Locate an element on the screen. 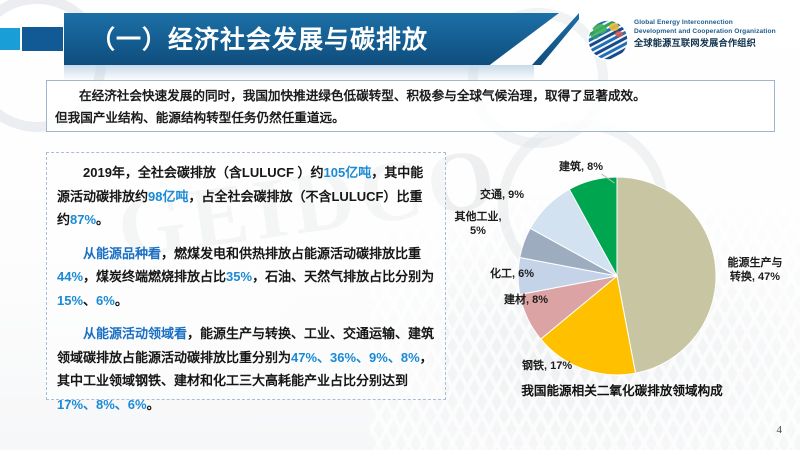 This screenshot has height=450, width=800. logo-en-line1: Global Energy Interconnection is located at coordinates (683, 22).